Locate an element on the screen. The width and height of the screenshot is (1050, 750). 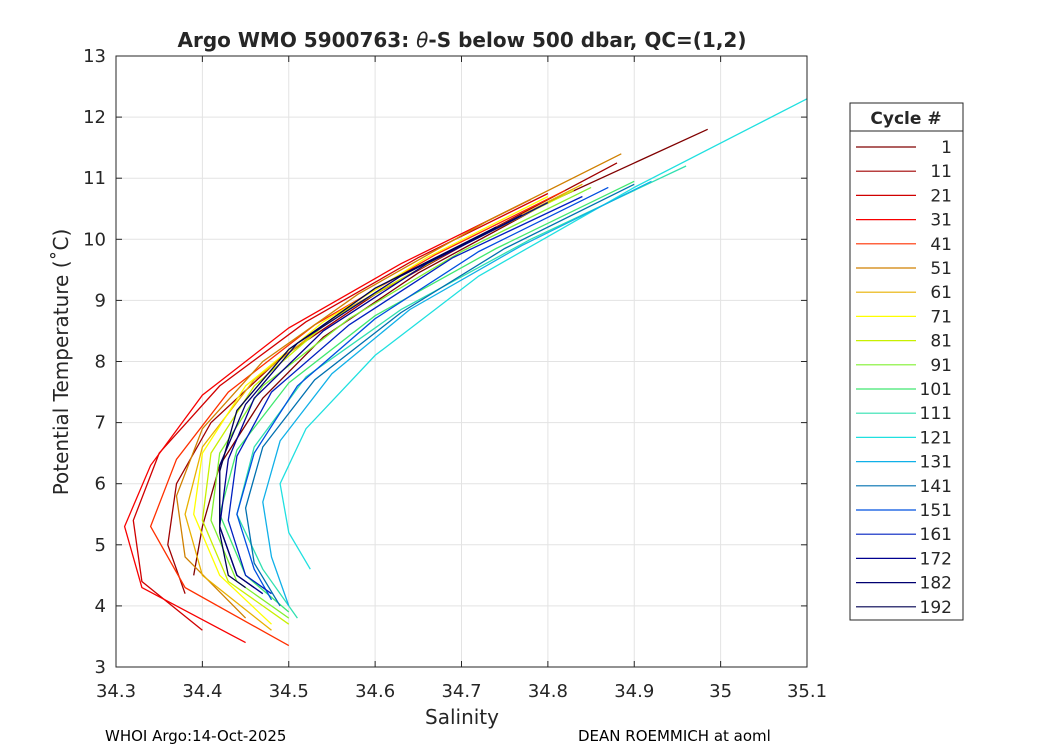
legend-label: 172 is located at coordinates (936, 559).